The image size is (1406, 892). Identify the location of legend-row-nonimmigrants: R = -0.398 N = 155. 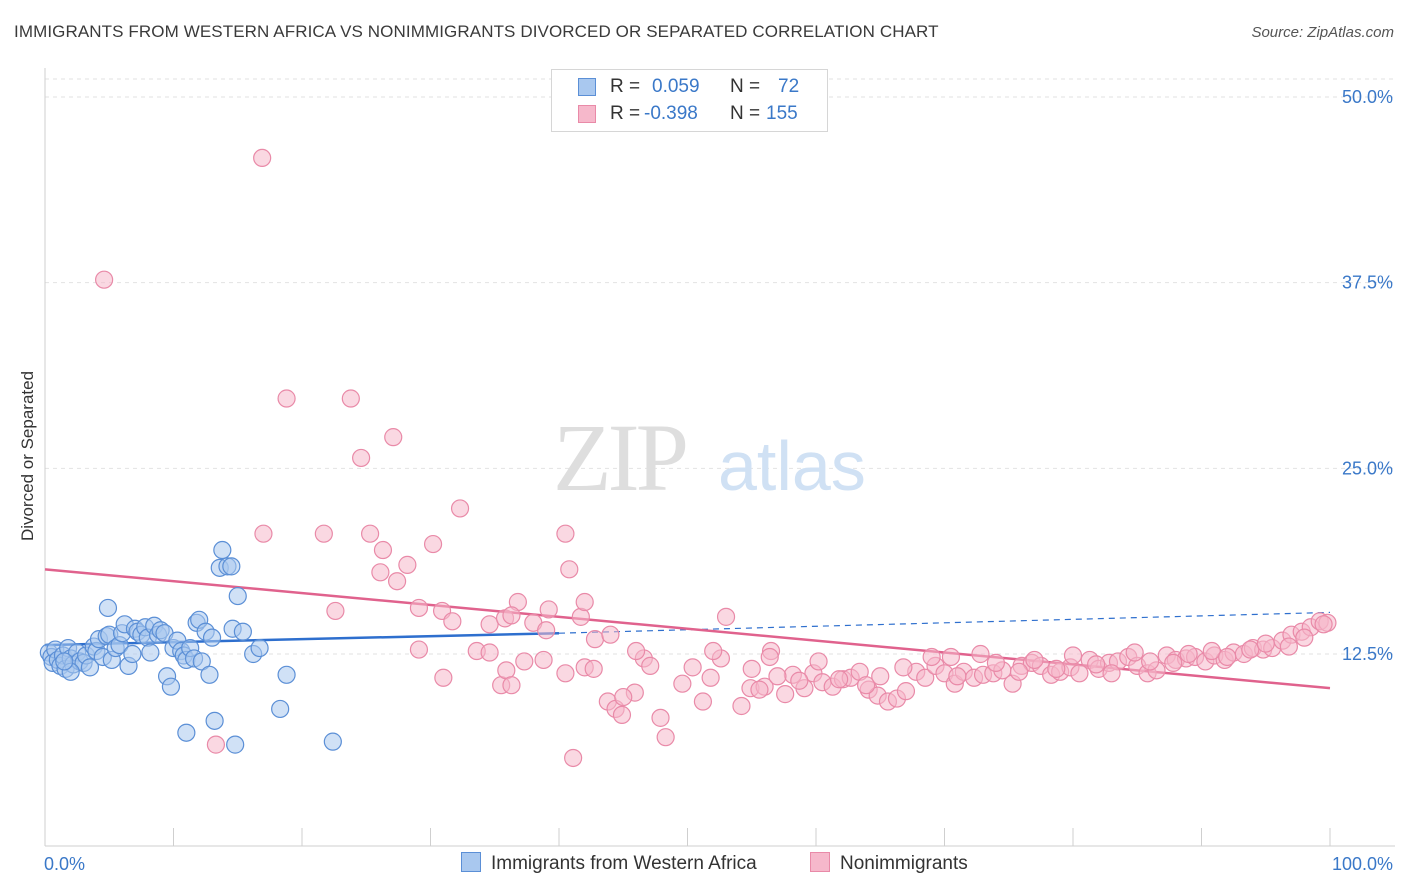
(689, 114).